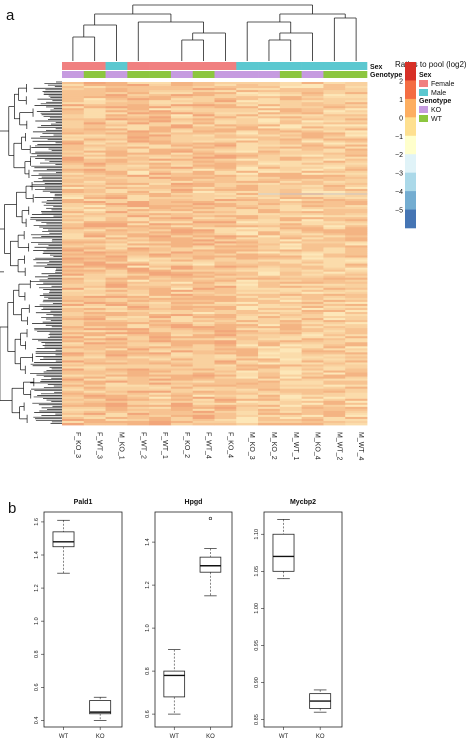 This screenshot has width=474, height=746. What do you see at coordinates (175, 737) in the screenshot?
I see `x-tick-label: WT` at bounding box center [175, 737].